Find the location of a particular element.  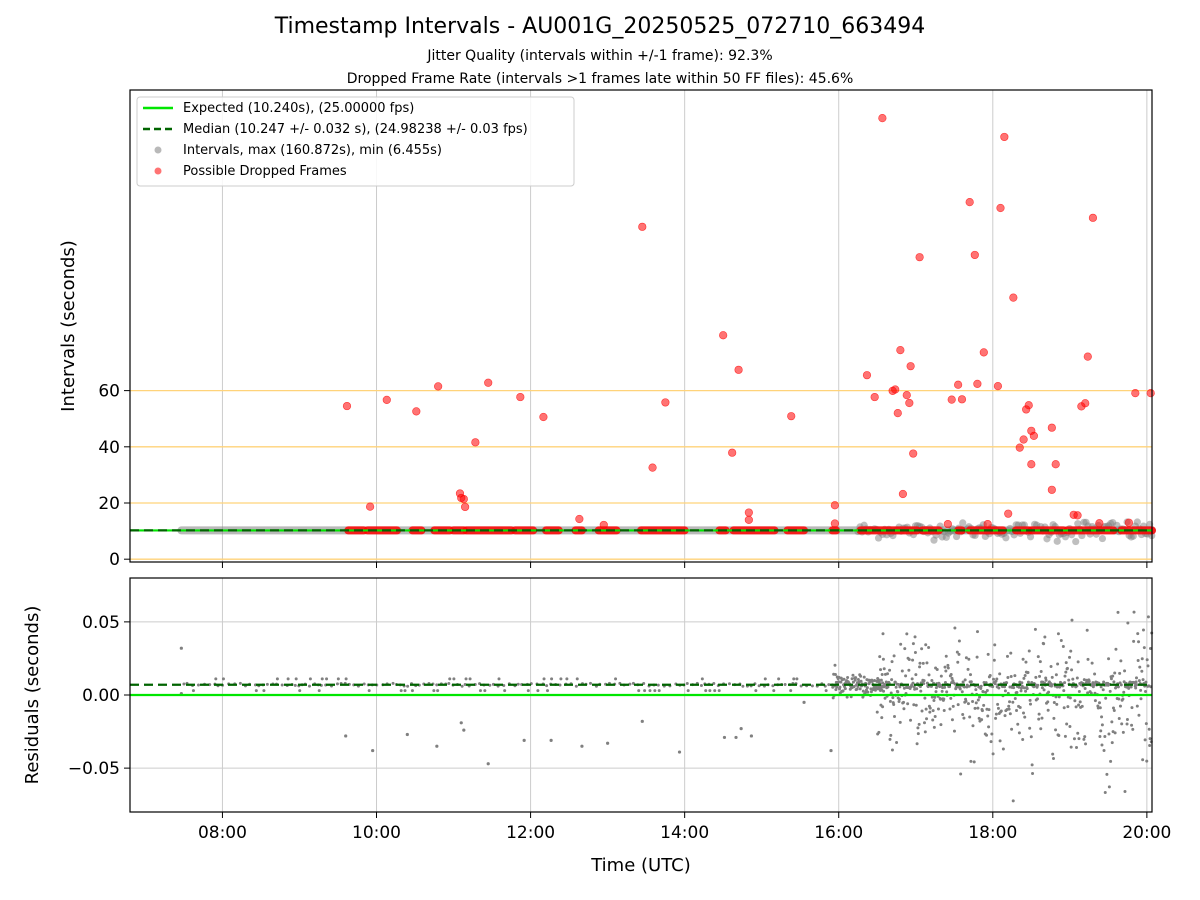

residuals-x-ticks: 08:00 10:00 12:00 14:00 16:00 18:00 20:00 is located at coordinates (684, 827).